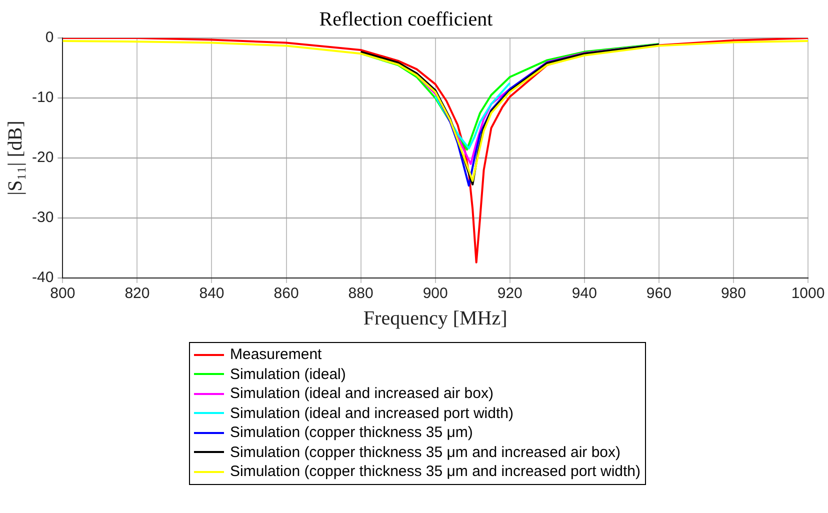 This screenshot has width=828, height=513. I want to click on y-tick-label: -10, so click(43, 97).